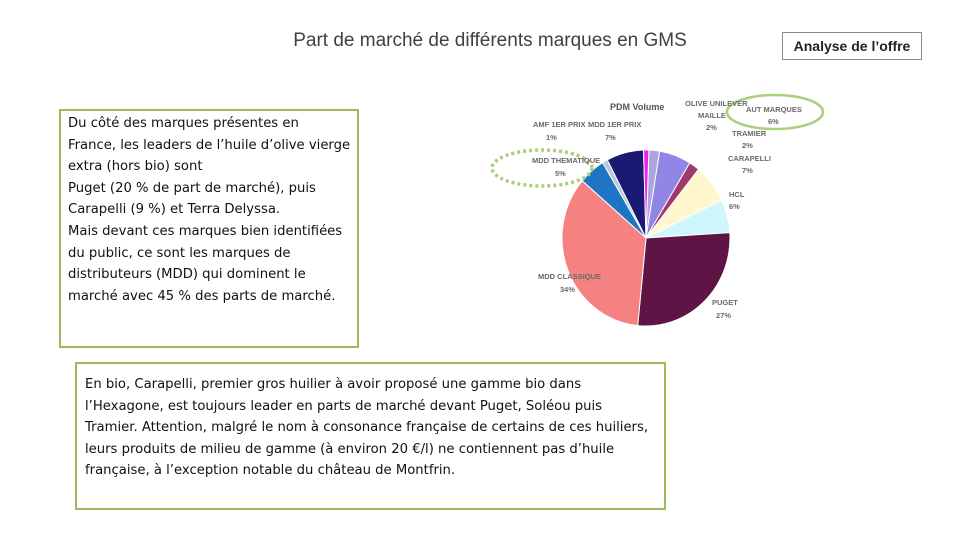 The image size is (960, 540). I want to click on label-aut-marques-value: 6%, so click(773, 121).